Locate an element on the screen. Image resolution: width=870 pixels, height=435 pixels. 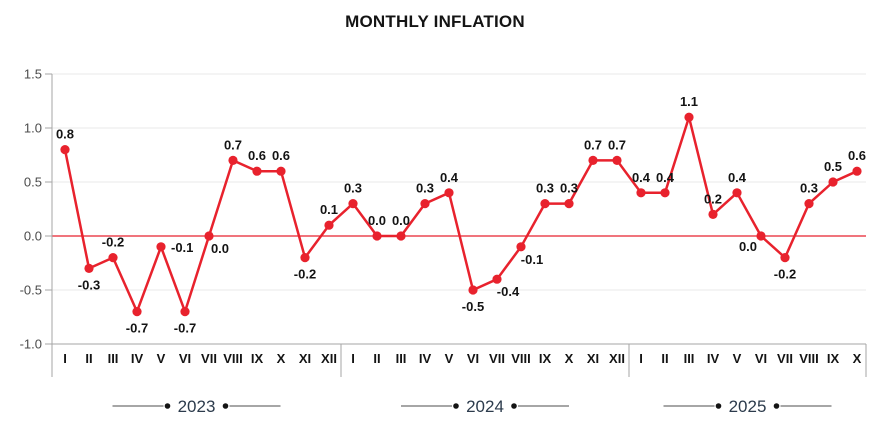
month-label-2023-III: III is located at coordinates (113, 358).